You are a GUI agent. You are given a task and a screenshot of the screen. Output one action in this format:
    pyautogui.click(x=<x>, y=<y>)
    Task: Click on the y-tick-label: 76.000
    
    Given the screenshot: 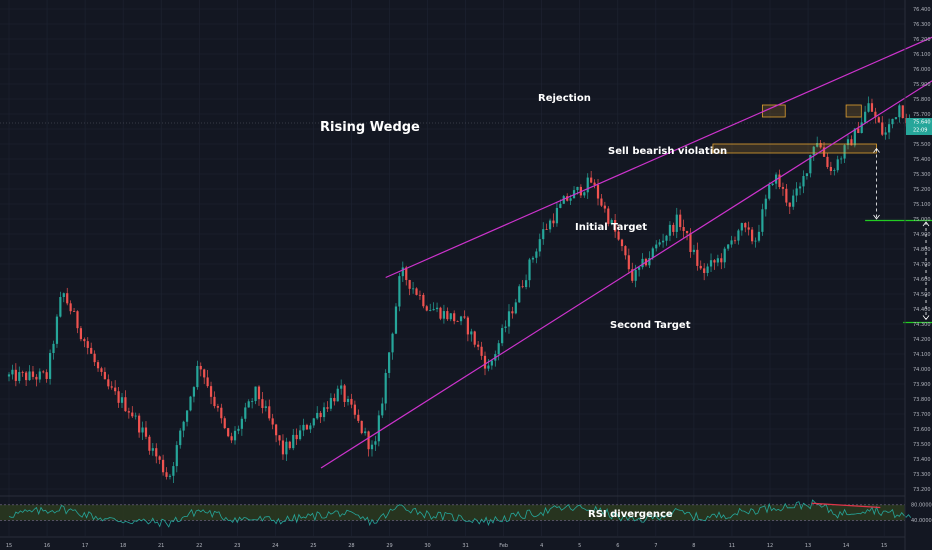 What is the action you would take?
    pyautogui.click(x=922, y=70)
    